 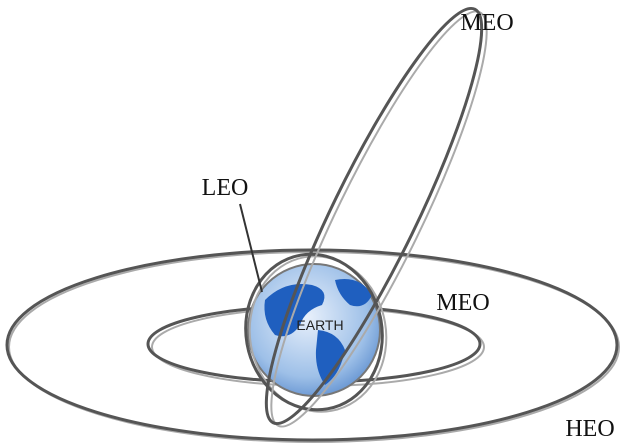 I want to click on leo-orbit-shadow, so click(x=318, y=334).